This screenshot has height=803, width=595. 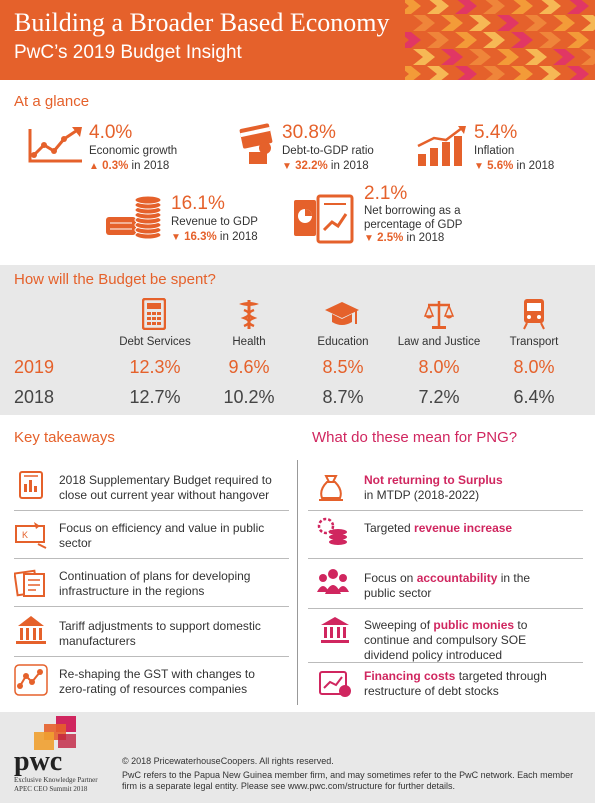 I want to click on budget-value-2019: 12.3%, so click(x=155, y=367).